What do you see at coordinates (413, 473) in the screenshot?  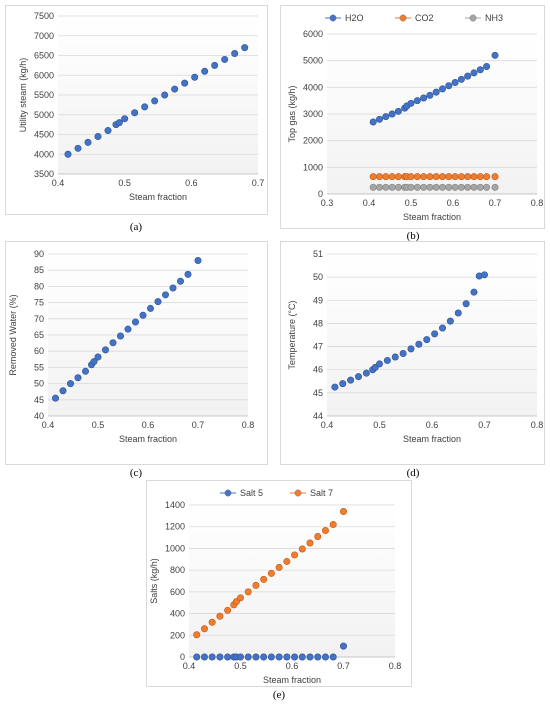 I see `panel-label-d: (d)` at bounding box center [413, 473].